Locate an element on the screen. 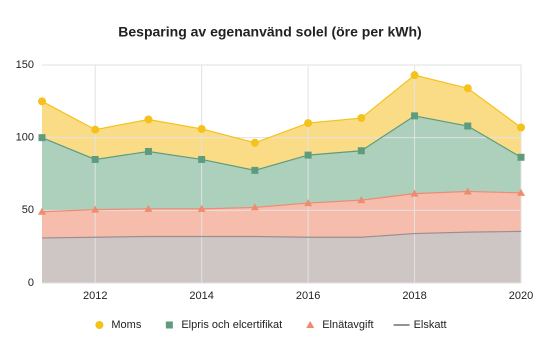 The height and width of the screenshot is (354, 540). legend-label: Moms is located at coordinates (126, 325).